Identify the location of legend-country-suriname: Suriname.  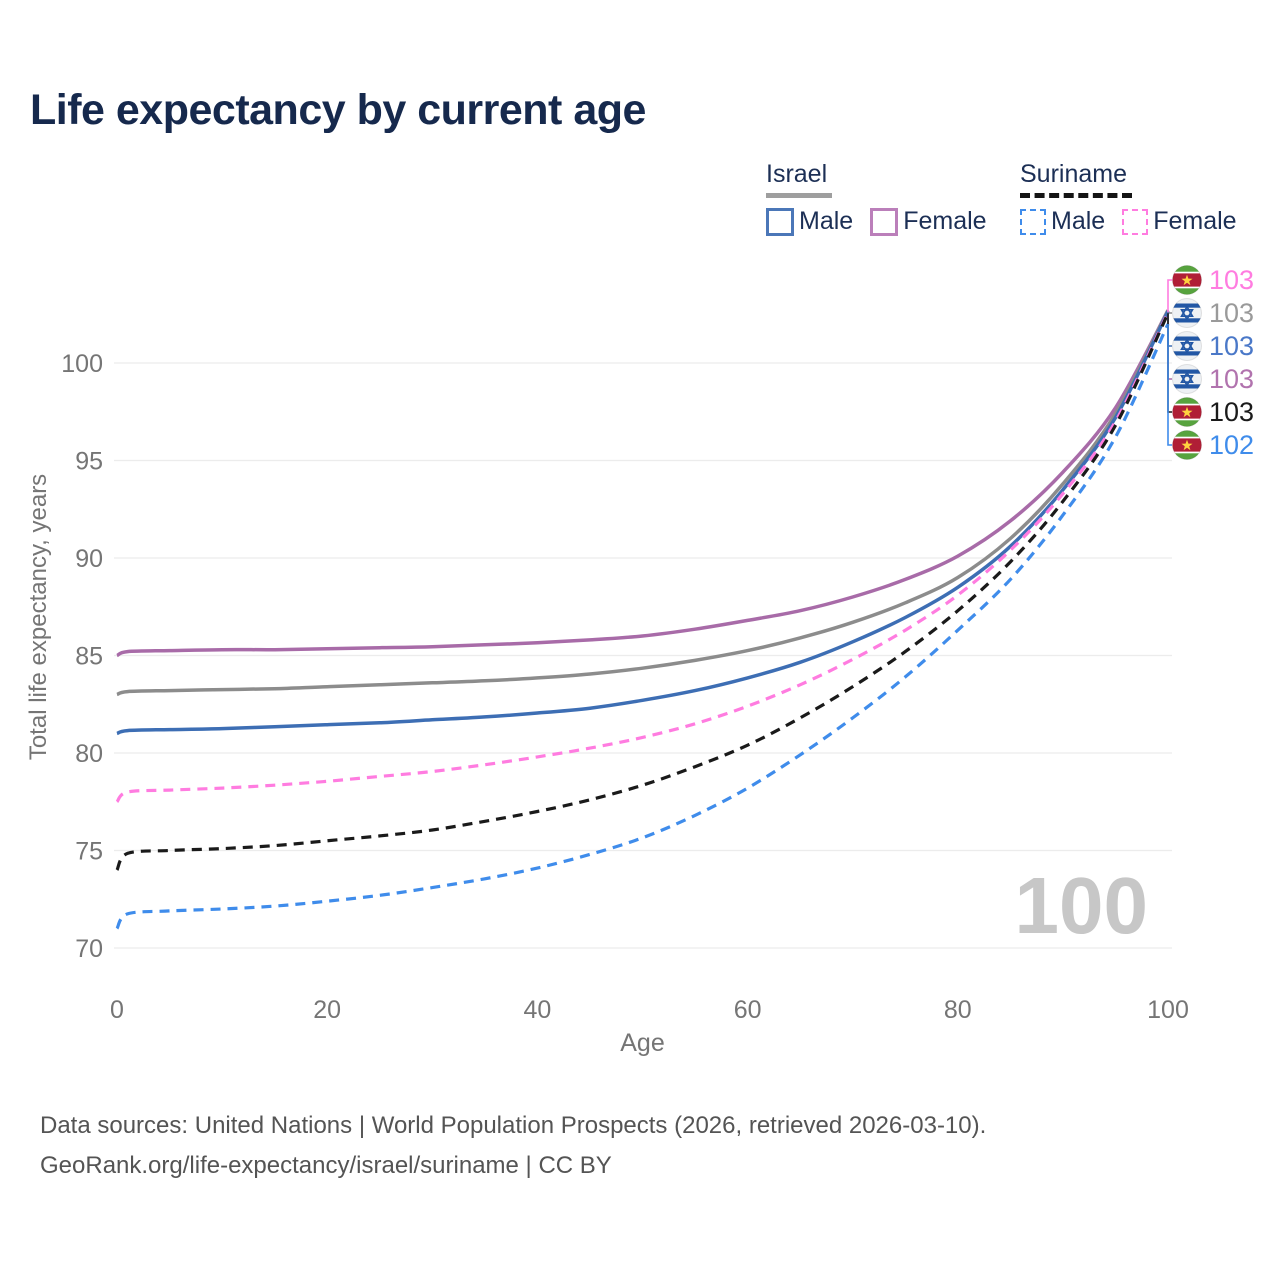
(1073, 174).